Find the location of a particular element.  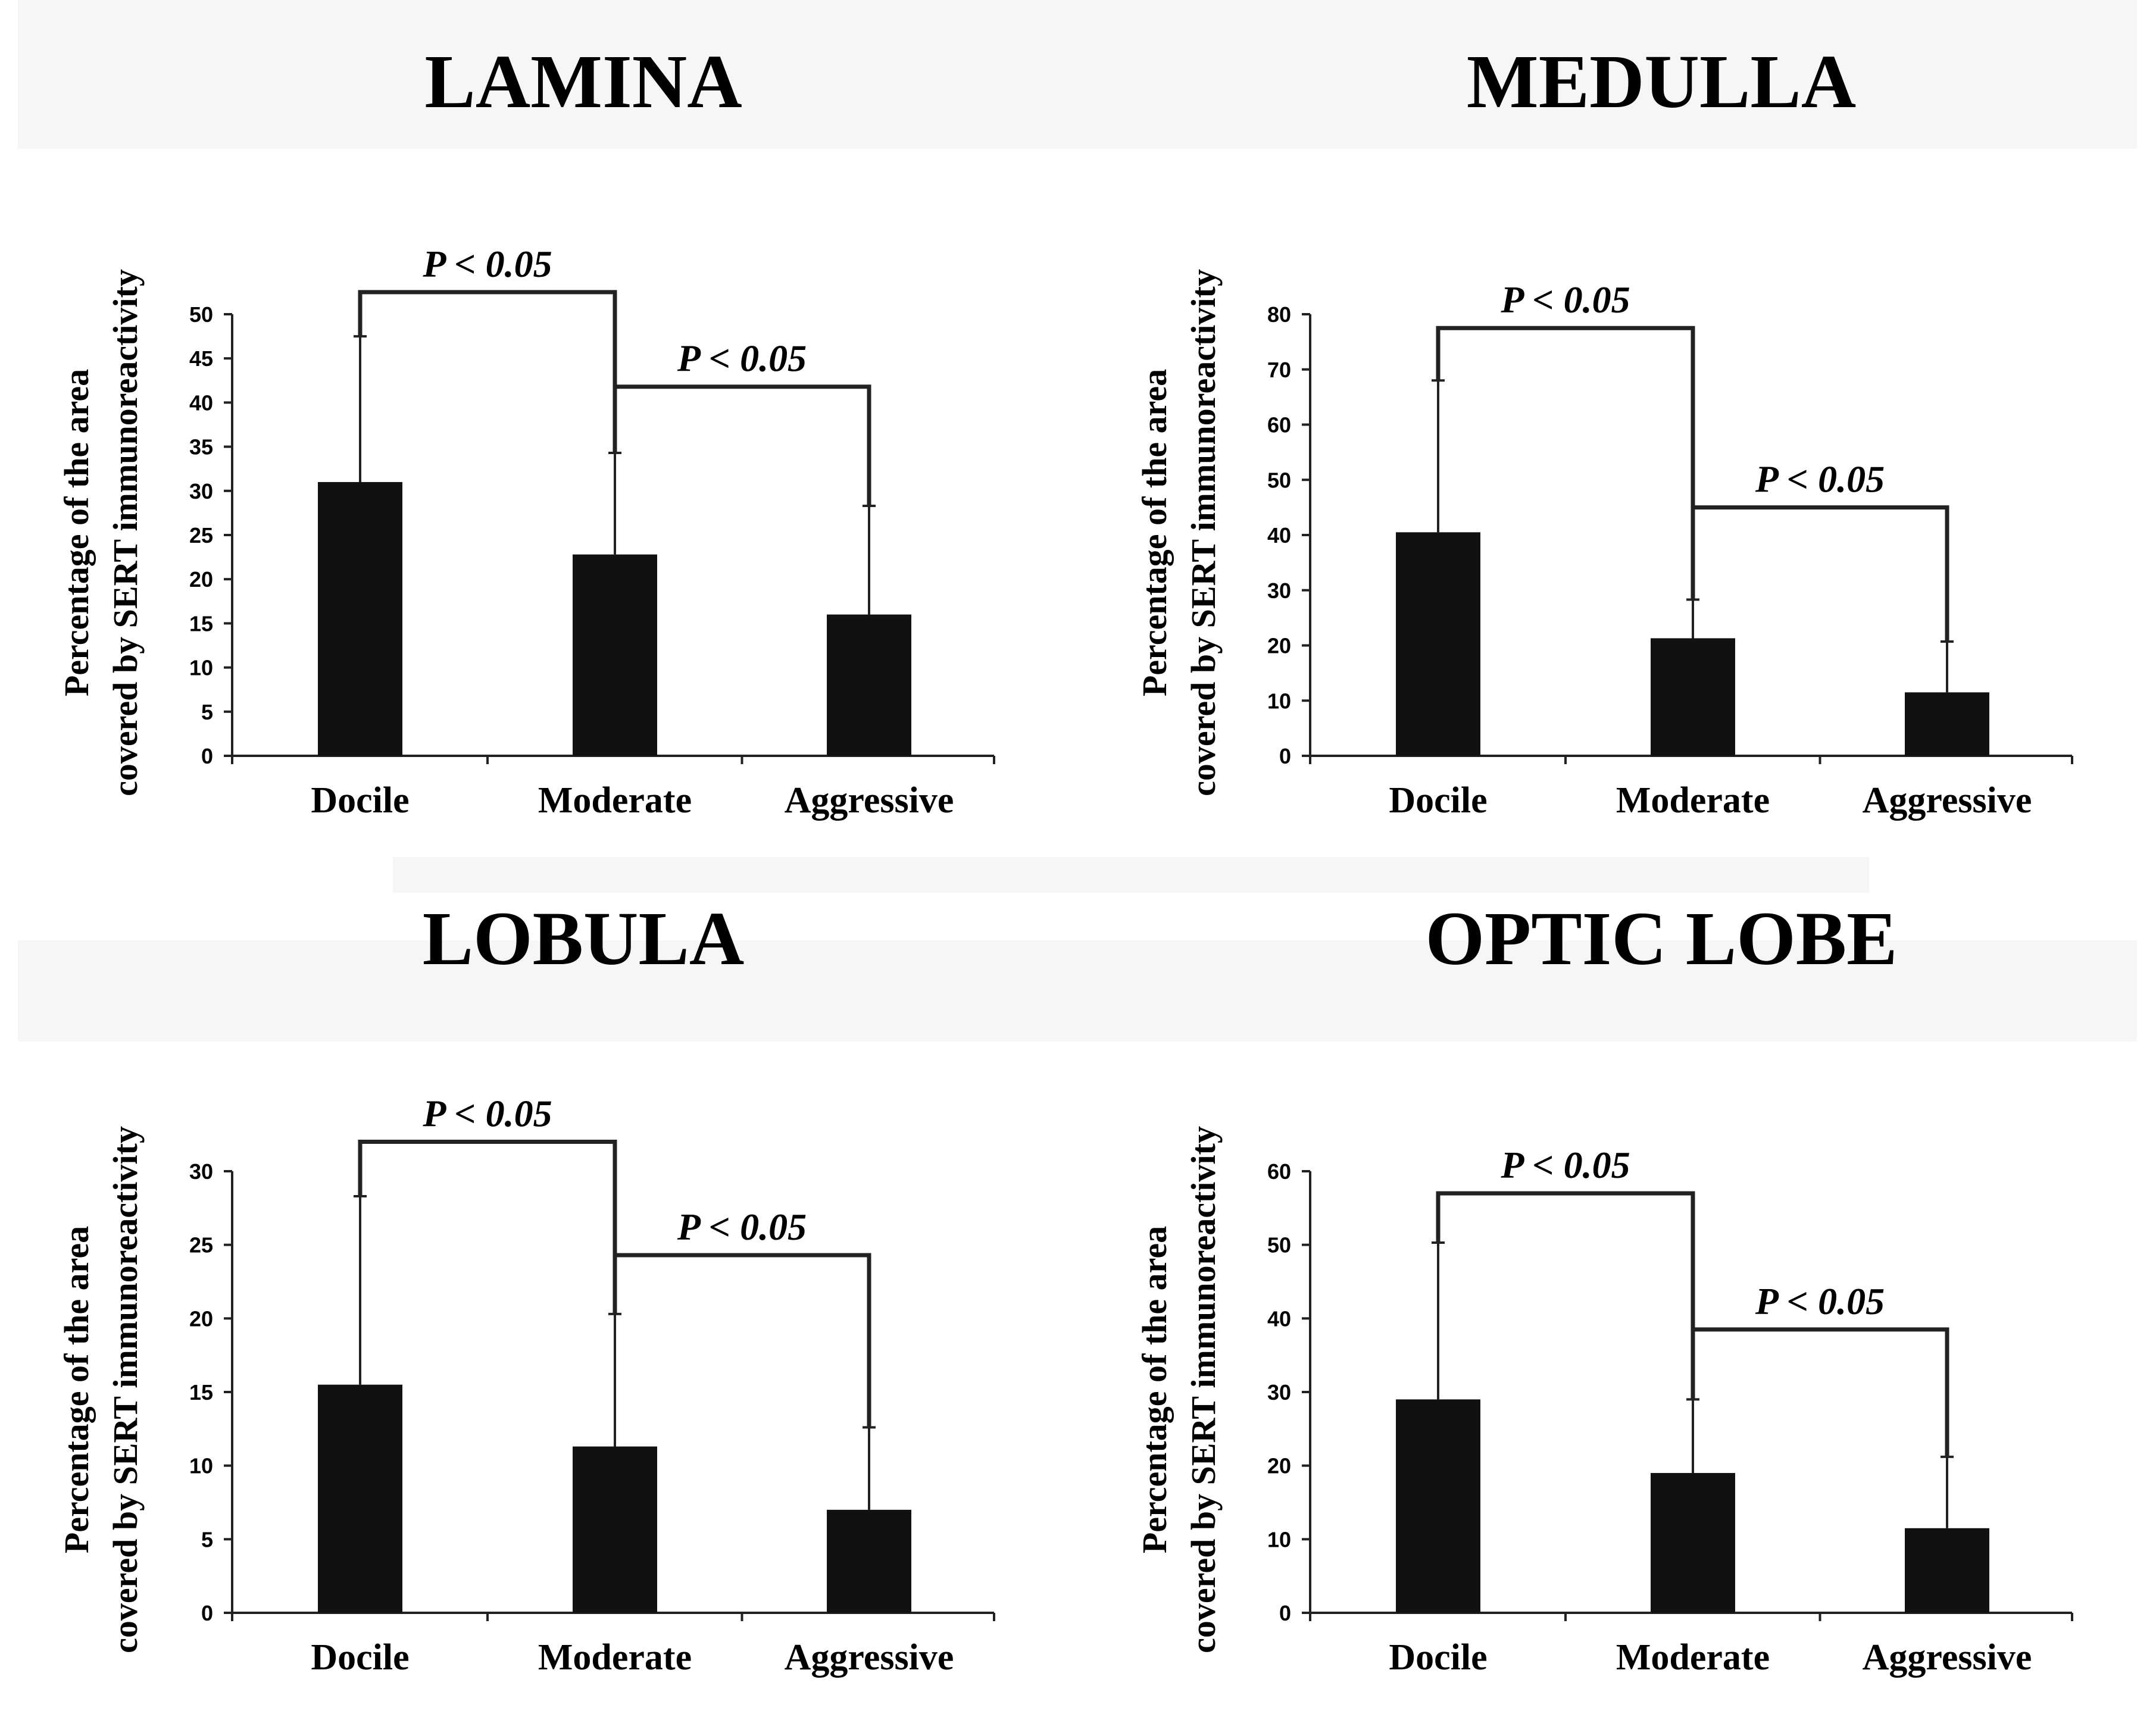

chart-title: OPTIC LOBE is located at coordinates (1661, 938).